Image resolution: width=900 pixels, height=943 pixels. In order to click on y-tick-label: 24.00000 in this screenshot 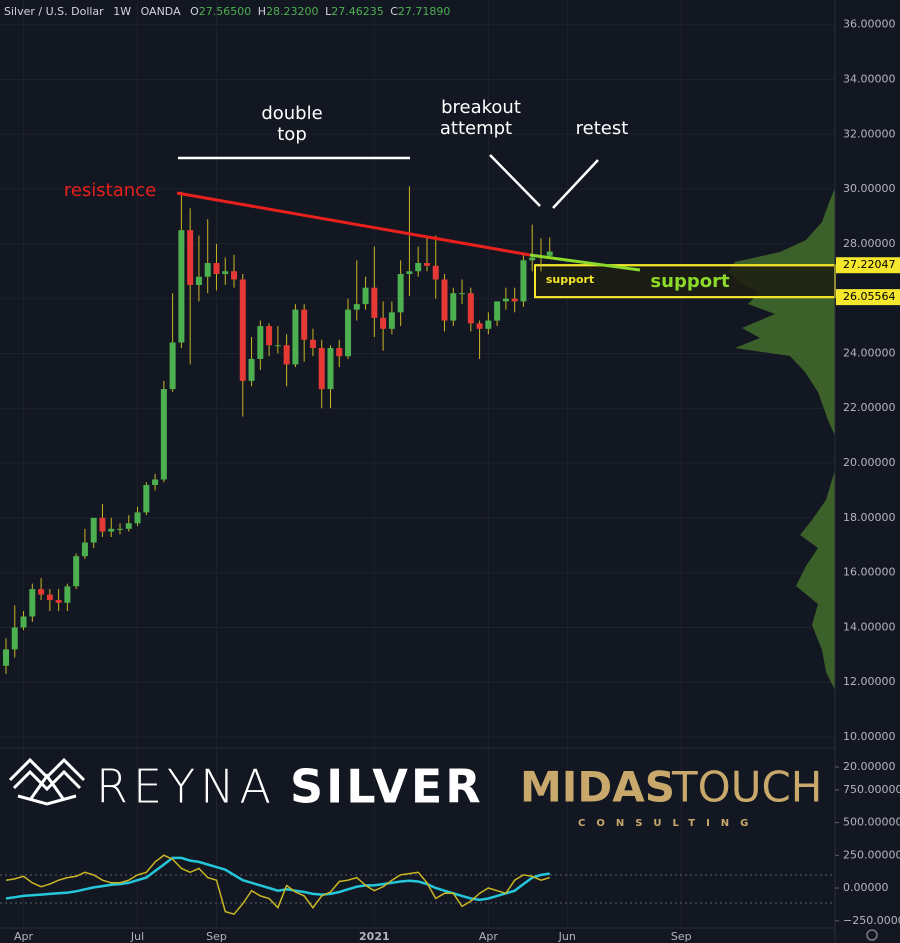, I will do `click(869, 352)`.